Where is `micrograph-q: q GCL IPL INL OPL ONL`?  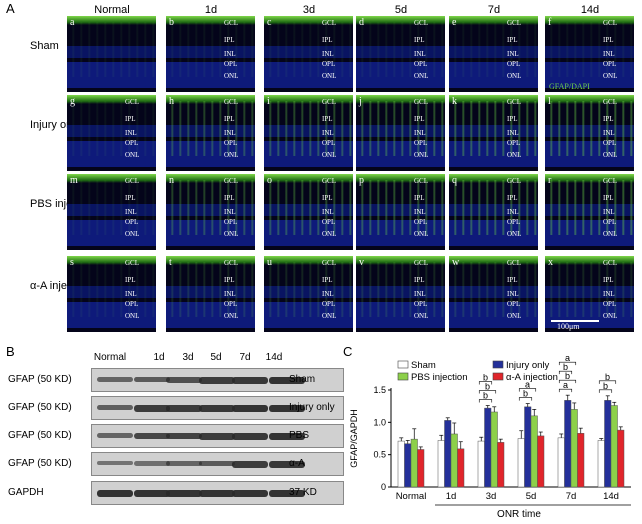
micrograph-q: q GCL IPL INL OPL ONL is located at coordinates (493, 212).